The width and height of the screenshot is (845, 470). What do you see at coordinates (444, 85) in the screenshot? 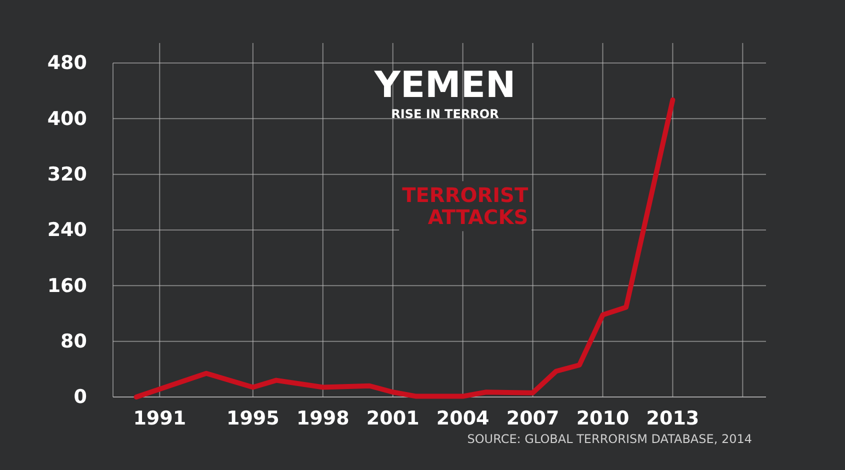
I see `chart-title: YEMEN` at bounding box center [444, 85].